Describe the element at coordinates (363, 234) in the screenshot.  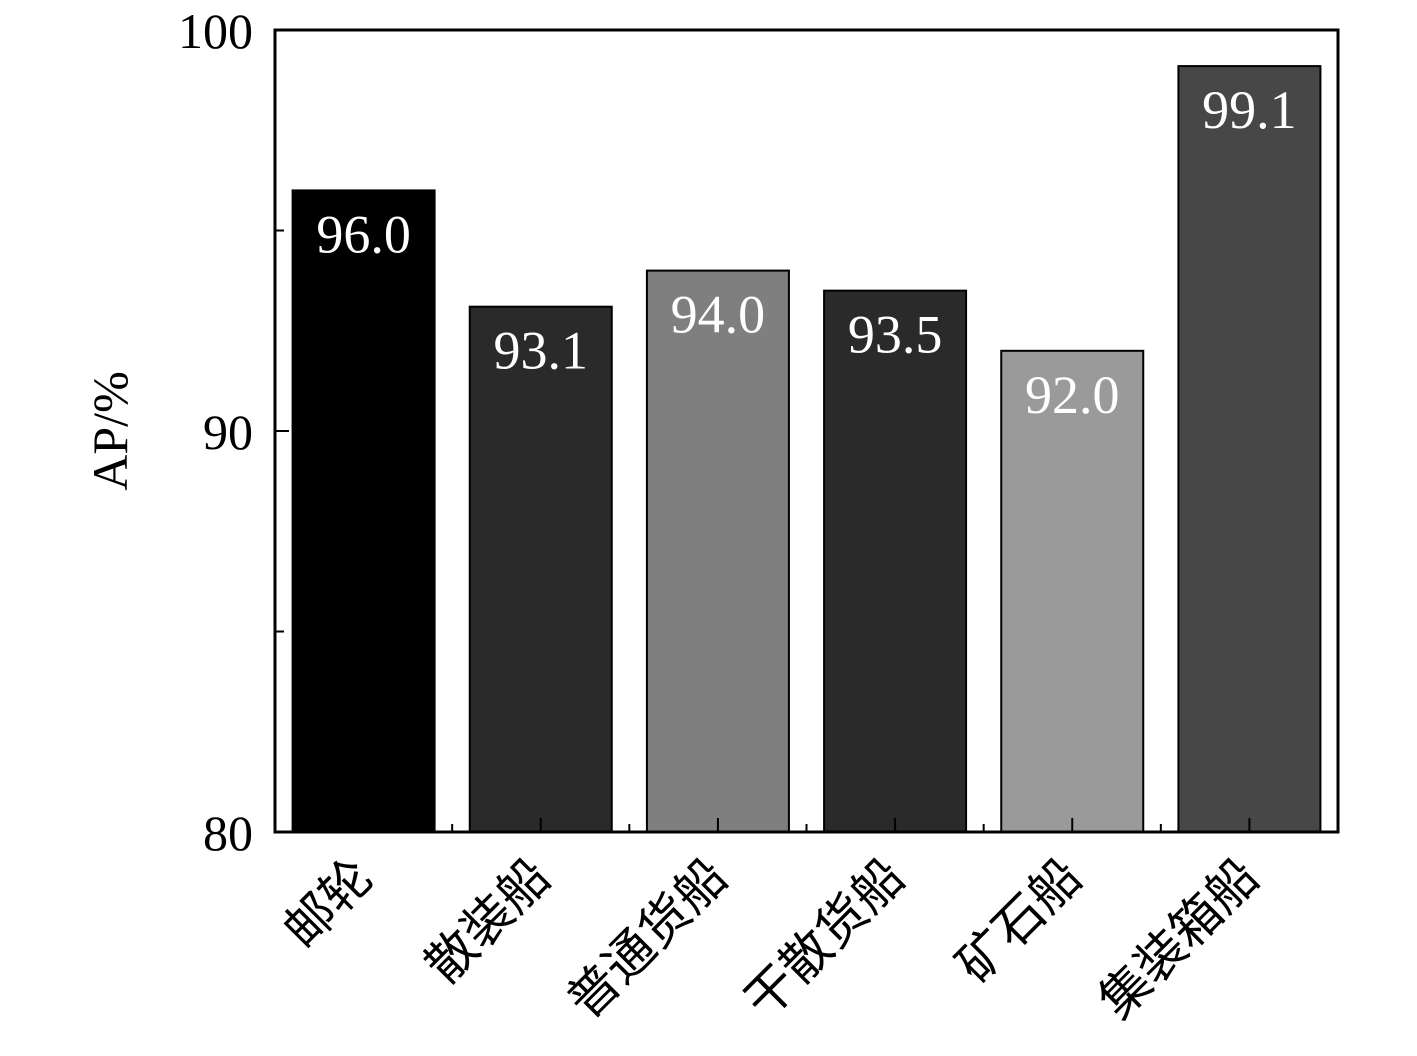
I see `bar-value-label-0: 96.0` at that location.